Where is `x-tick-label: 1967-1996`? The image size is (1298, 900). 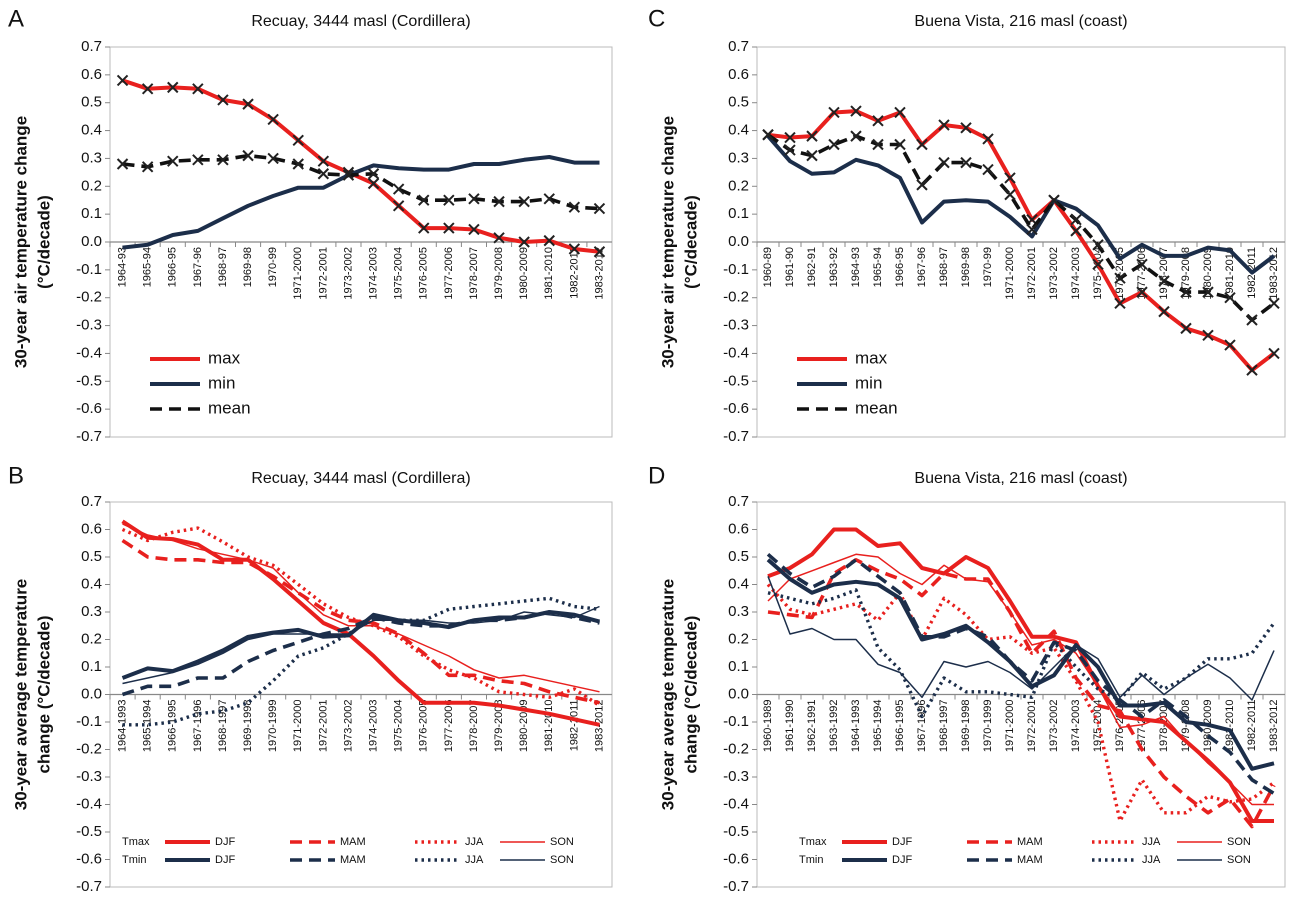 x-tick-label: 1967-1996 is located at coordinates (922, 726).